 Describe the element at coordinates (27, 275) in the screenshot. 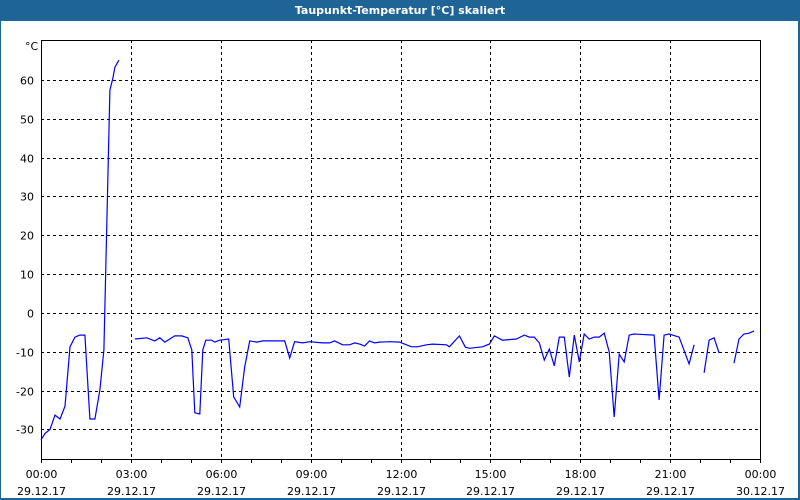

I see `y-tick-label: 10` at that location.